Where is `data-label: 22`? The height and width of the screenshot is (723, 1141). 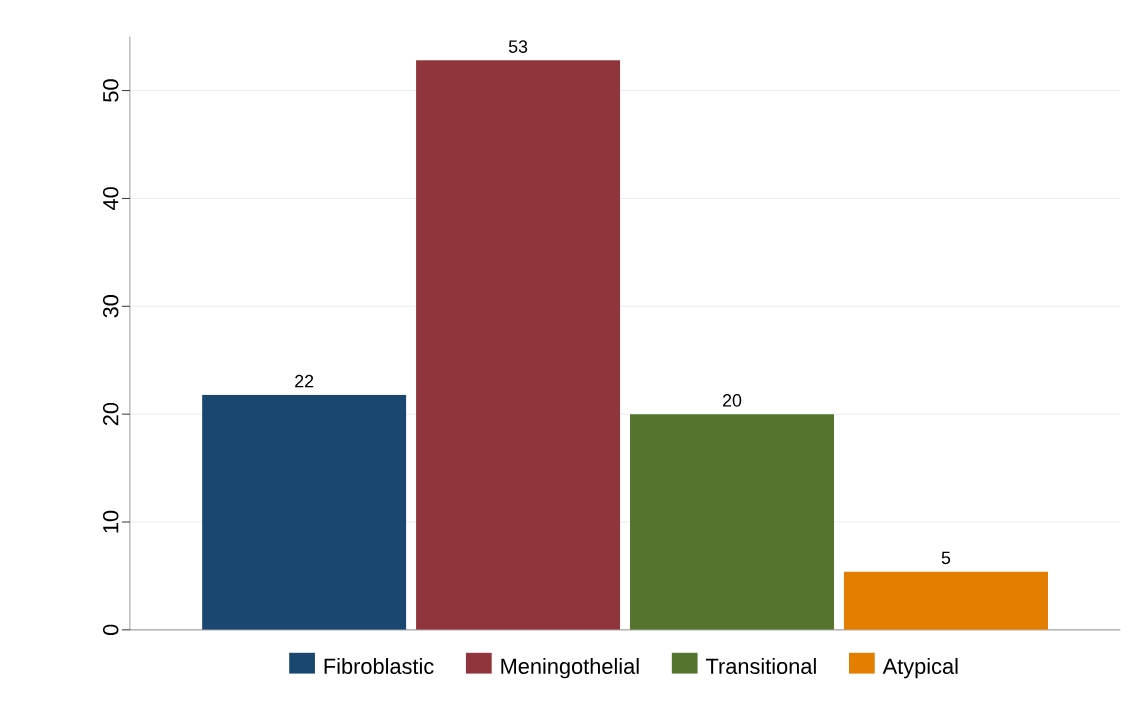
data-label: 22 is located at coordinates (304, 381).